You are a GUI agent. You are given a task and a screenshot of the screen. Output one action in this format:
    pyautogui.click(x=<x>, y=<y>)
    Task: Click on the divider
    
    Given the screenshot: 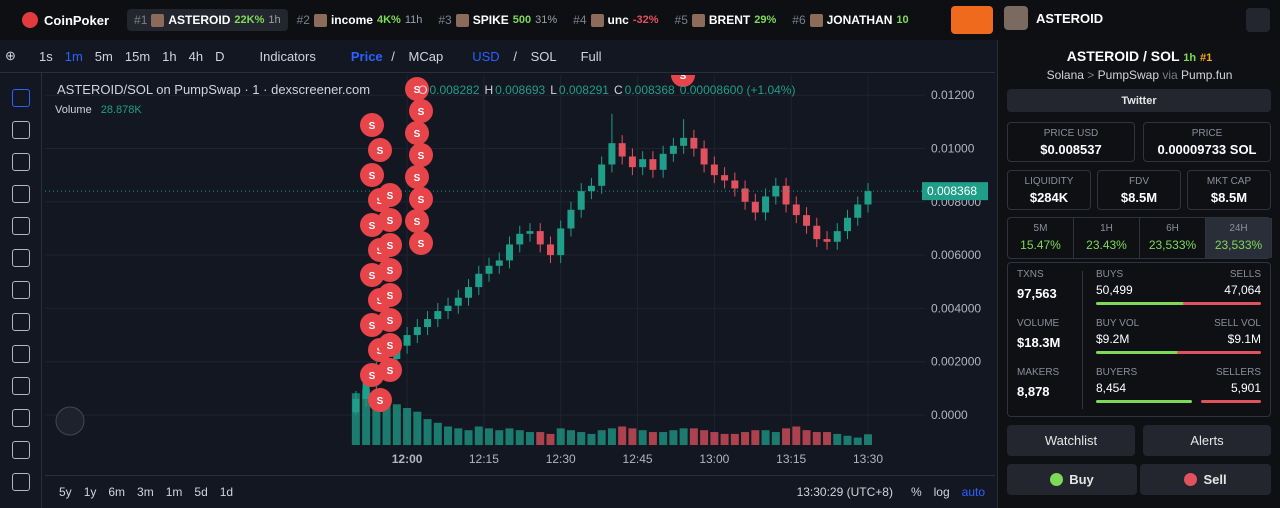 What is the action you would take?
    pyautogui.click(x=1082, y=340)
    